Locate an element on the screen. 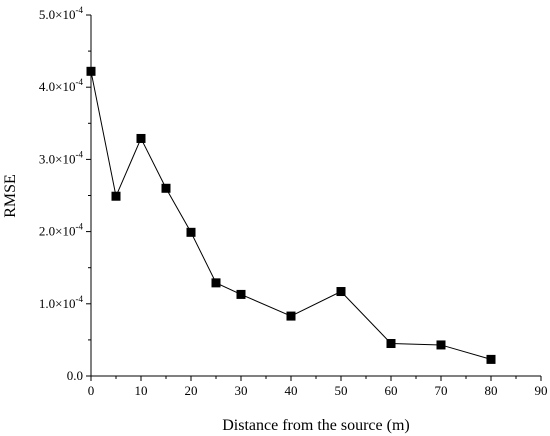 This screenshot has width=550, height=436. x-tick-label: 80 is located at coordinates (491, 390).